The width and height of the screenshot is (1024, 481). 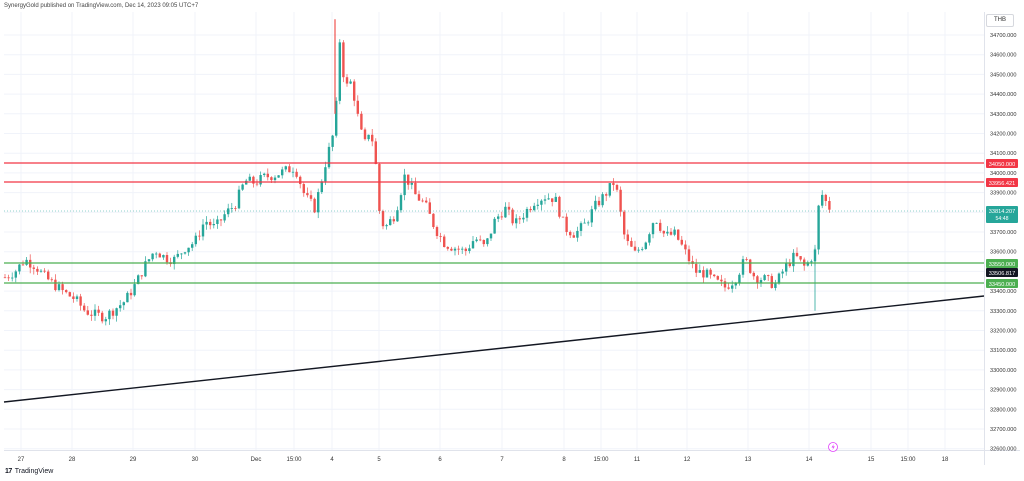 What do you see at coordinates (1002, 182) in the screenshot?
I see `badge-resistance-lower: 33956.421` at bounding box center [1002, 182].